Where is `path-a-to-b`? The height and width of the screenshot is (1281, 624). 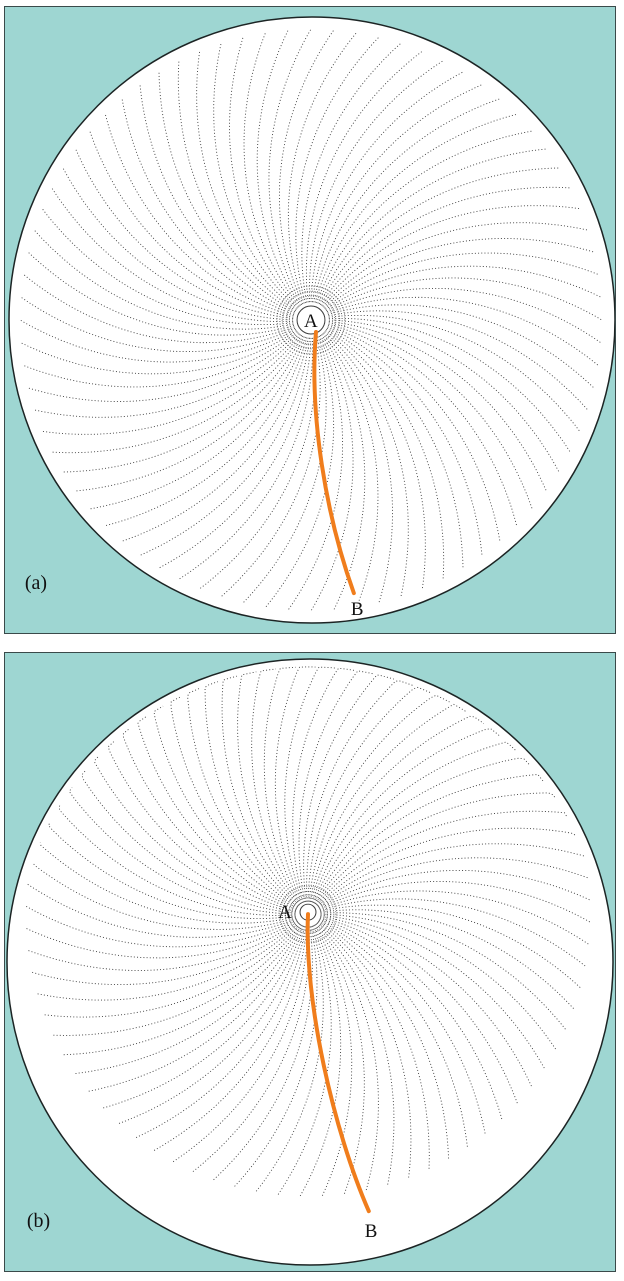
path-a-to-b is located at coordinates (338, 1063).